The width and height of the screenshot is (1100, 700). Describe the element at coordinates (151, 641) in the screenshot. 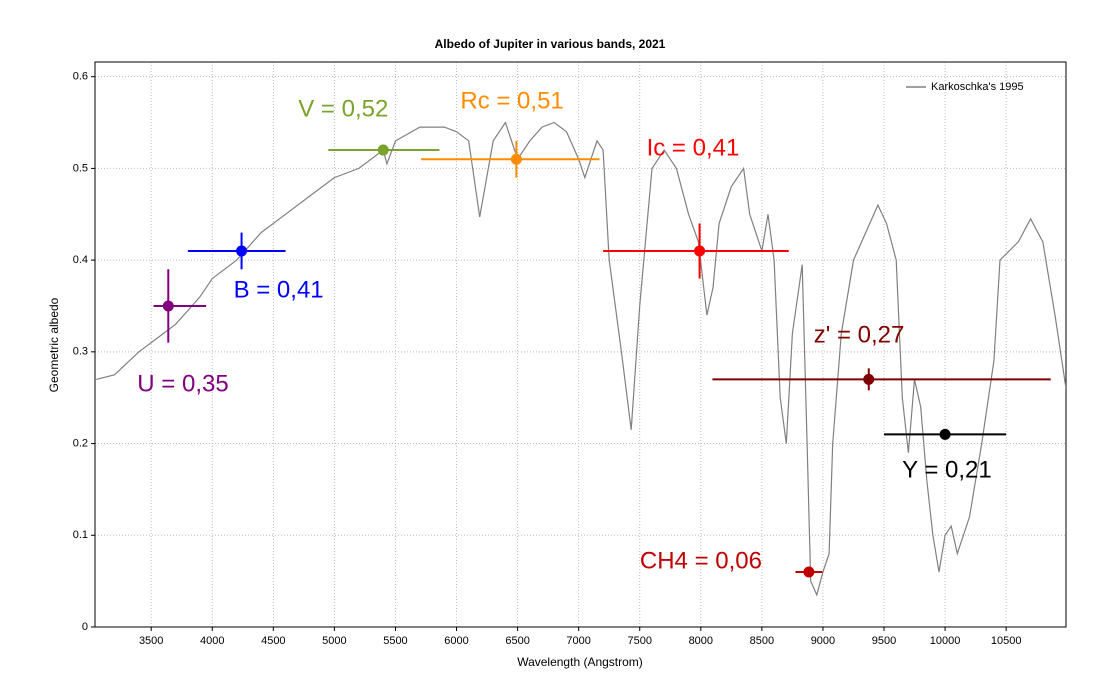

I see `x-tick-label: 3500` at that location.